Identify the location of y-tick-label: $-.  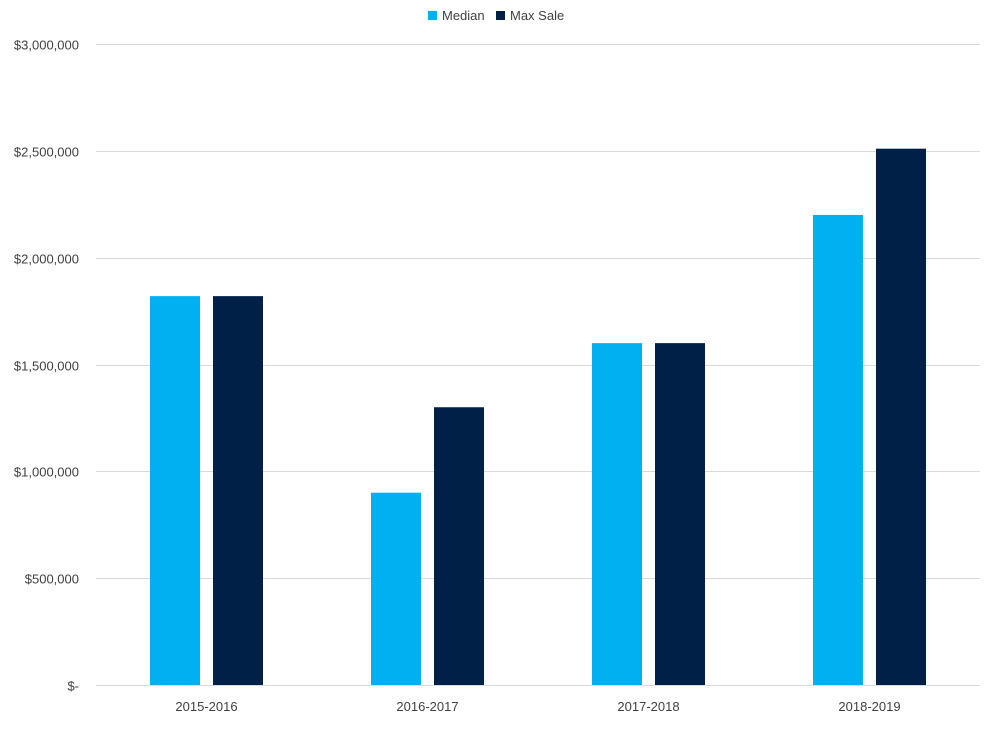
(73, 686).